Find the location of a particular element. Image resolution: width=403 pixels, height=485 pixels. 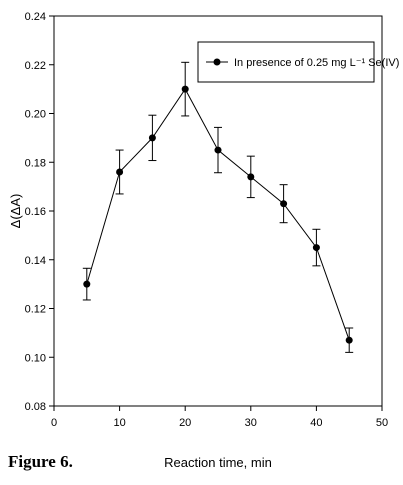

y-tick-label: 0.22 is located at coordinates (35, 66).